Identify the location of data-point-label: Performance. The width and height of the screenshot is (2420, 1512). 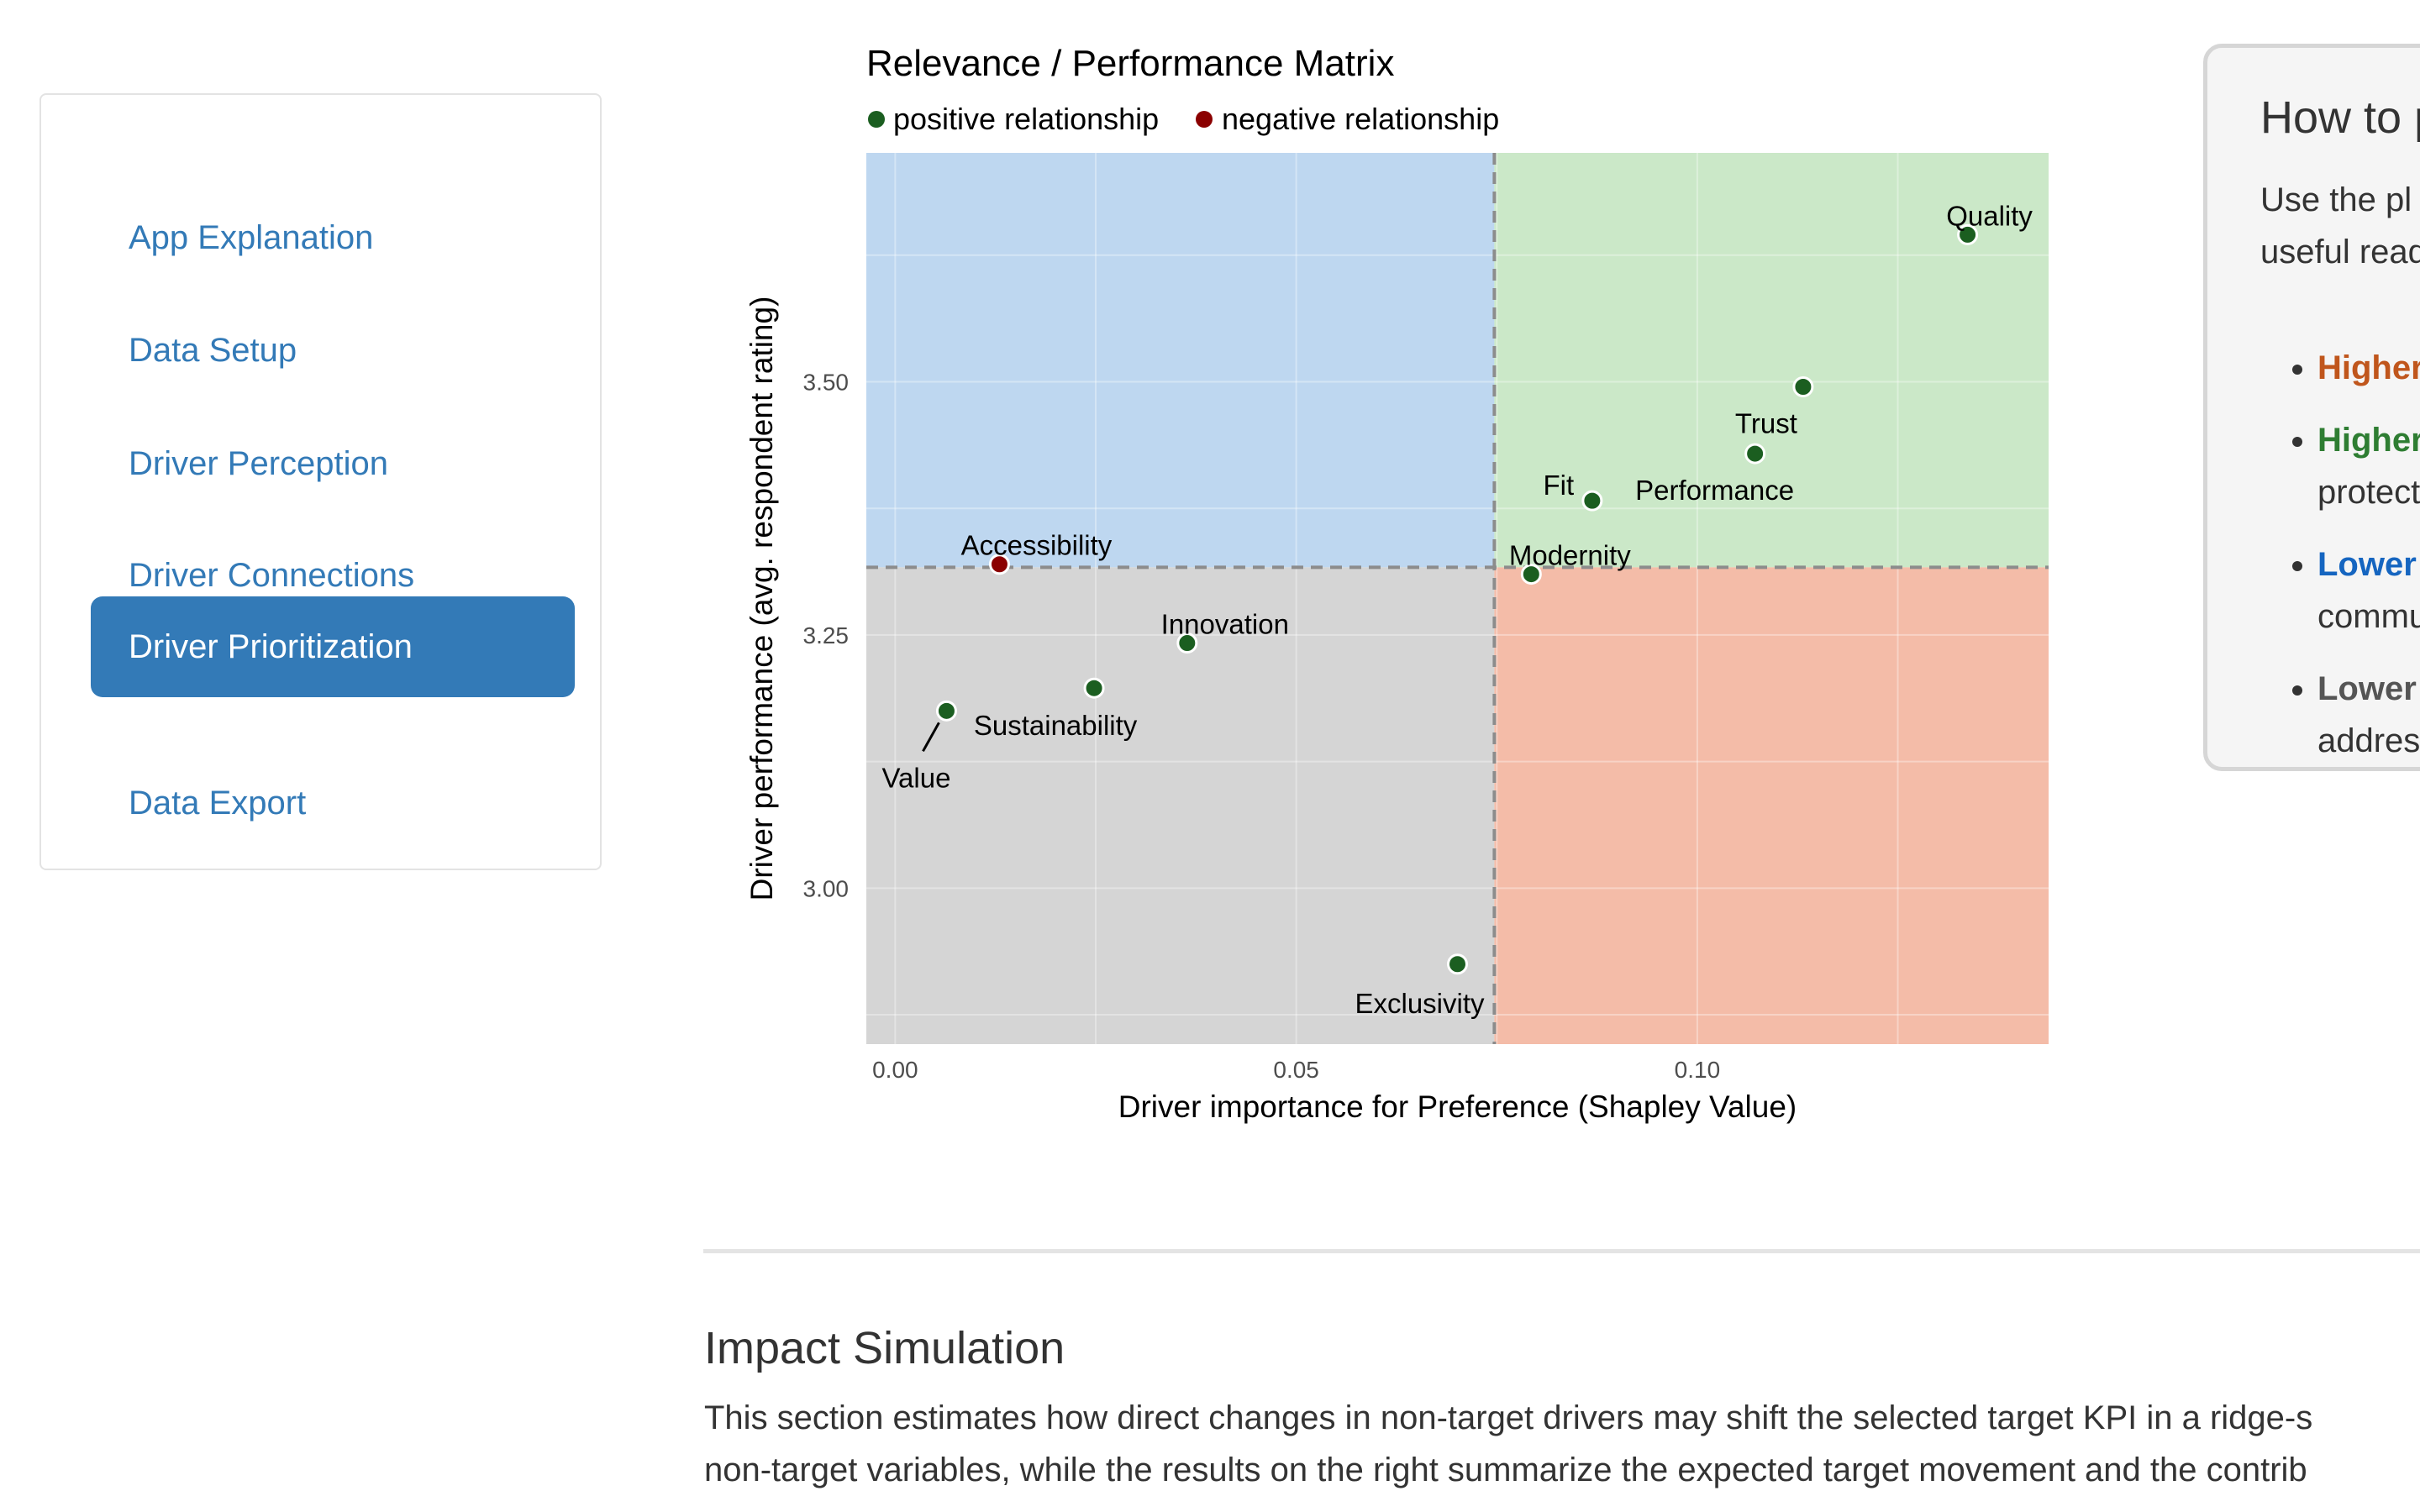
(1714, 490).